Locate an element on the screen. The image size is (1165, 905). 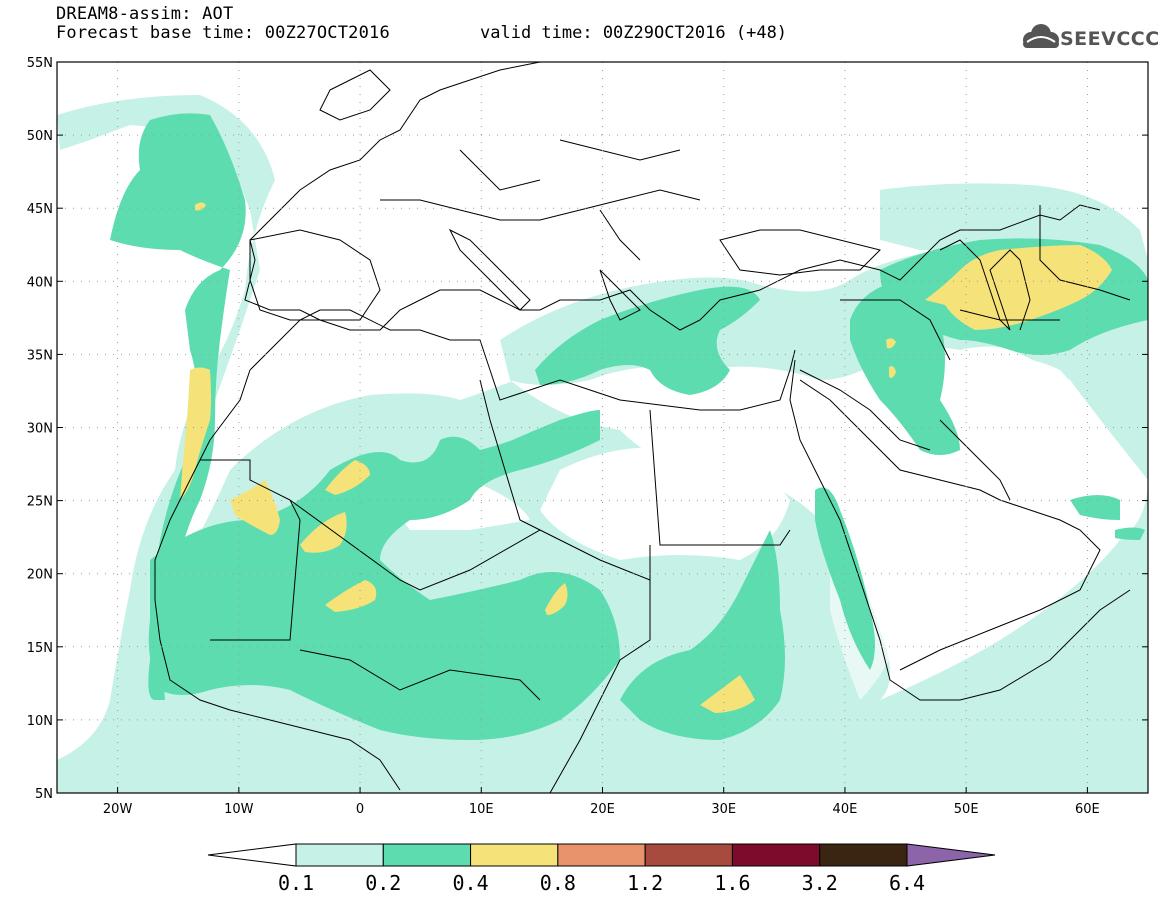
aot-02-med is located at coordinates (647, 340).